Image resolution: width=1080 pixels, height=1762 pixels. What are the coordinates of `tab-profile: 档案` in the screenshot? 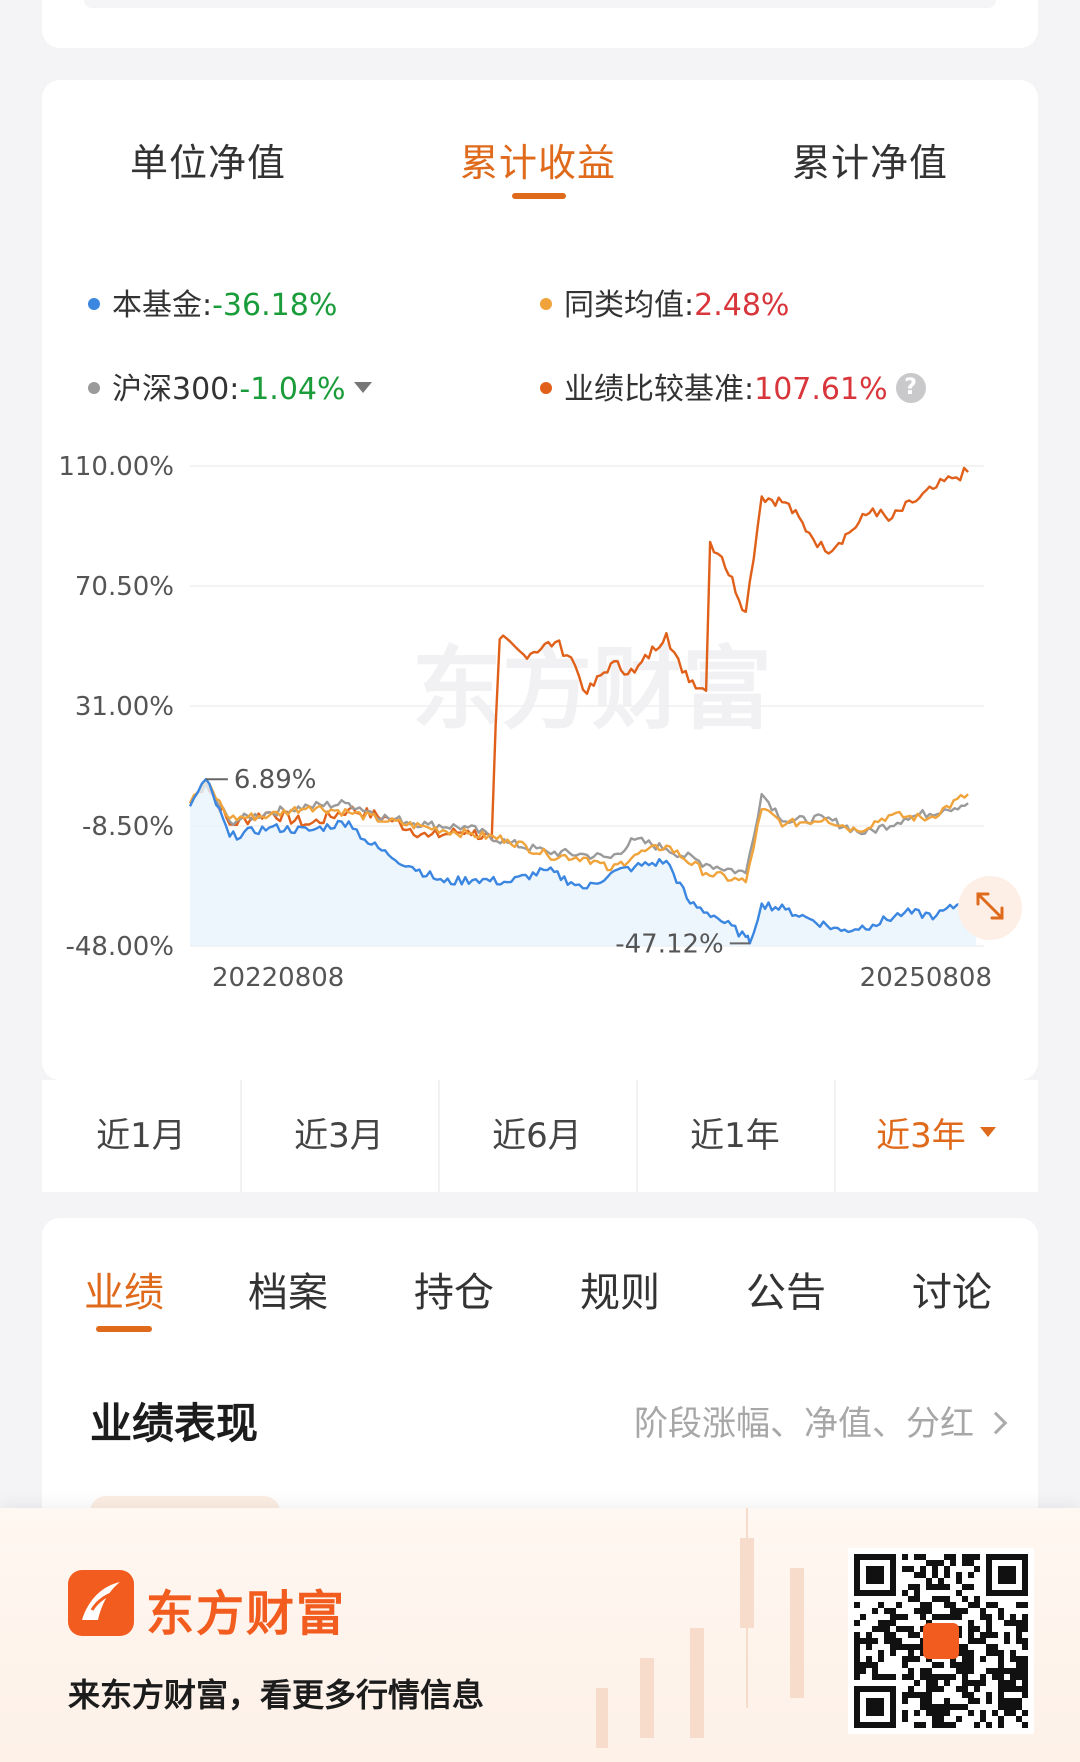 It's located at (288, 1293).